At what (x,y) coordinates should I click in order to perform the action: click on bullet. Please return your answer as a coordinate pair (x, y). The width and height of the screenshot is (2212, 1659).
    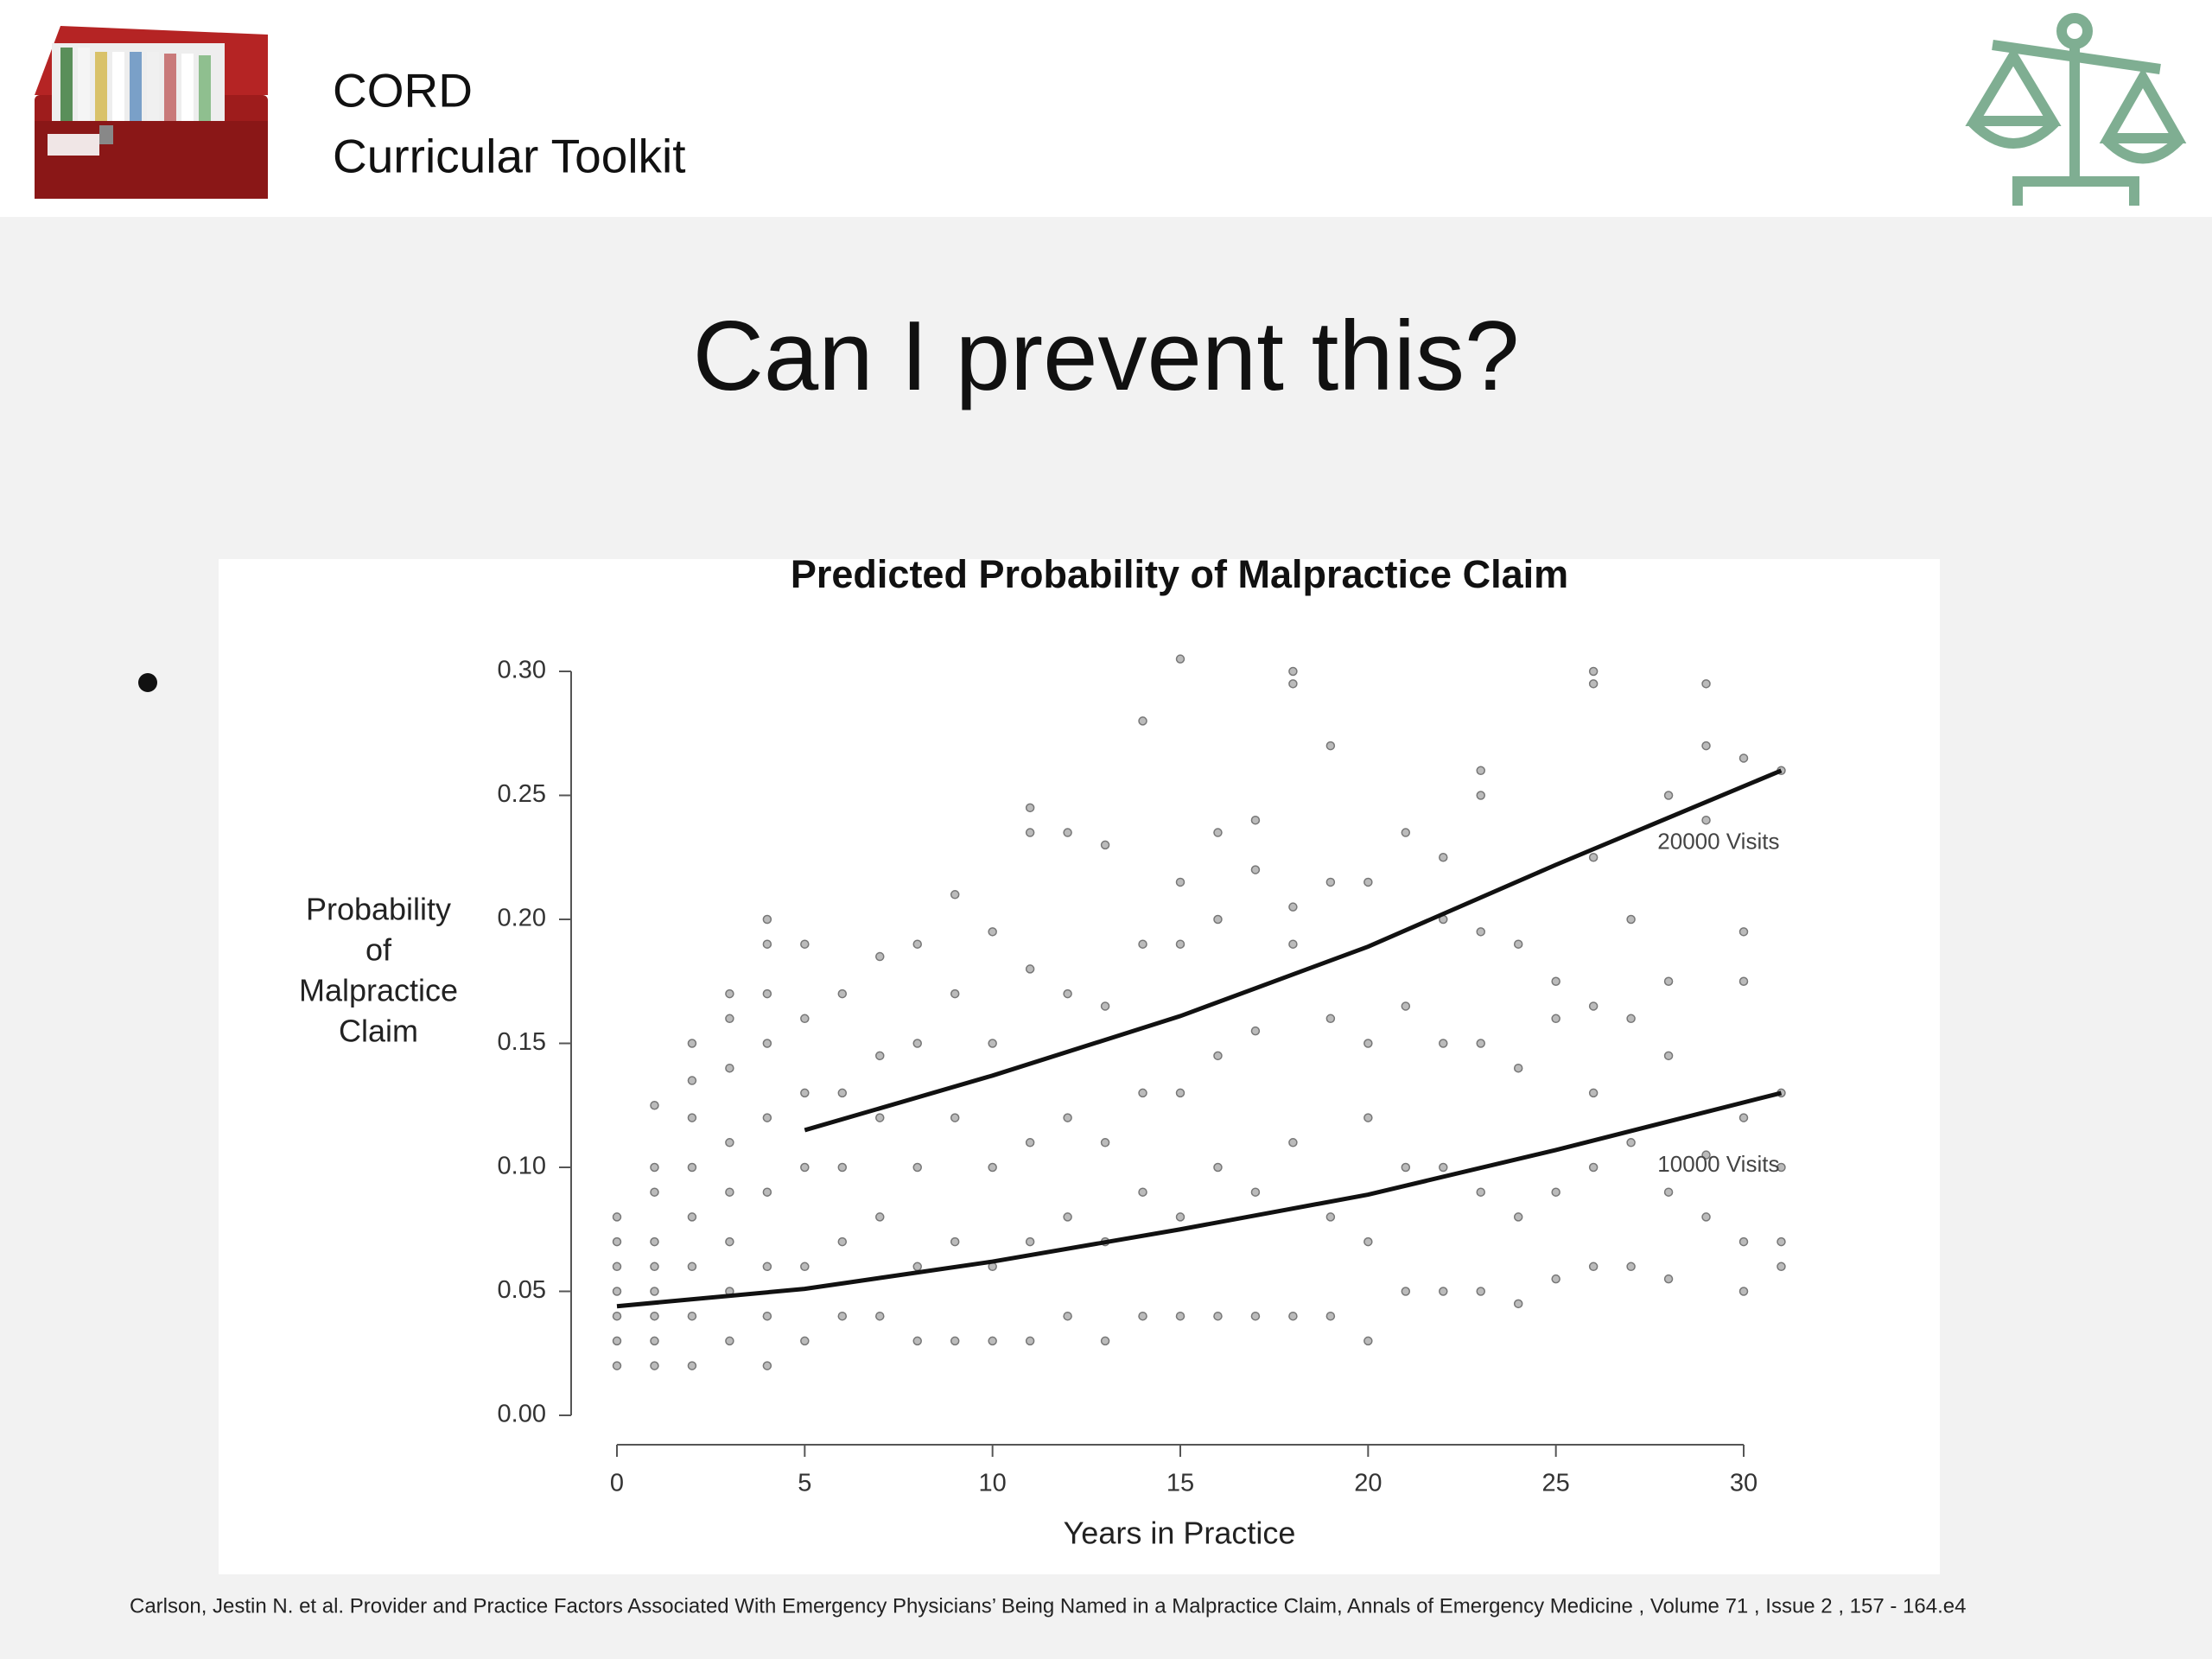
    Looking at the image, I should click on (147, 682).